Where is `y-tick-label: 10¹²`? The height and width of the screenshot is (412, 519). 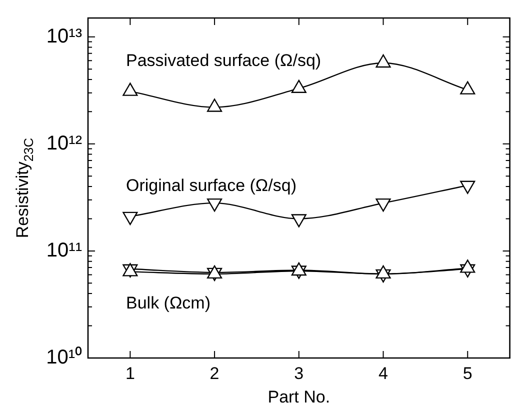
y-tick-label: 10¹² is located at coordinates (64, 143).